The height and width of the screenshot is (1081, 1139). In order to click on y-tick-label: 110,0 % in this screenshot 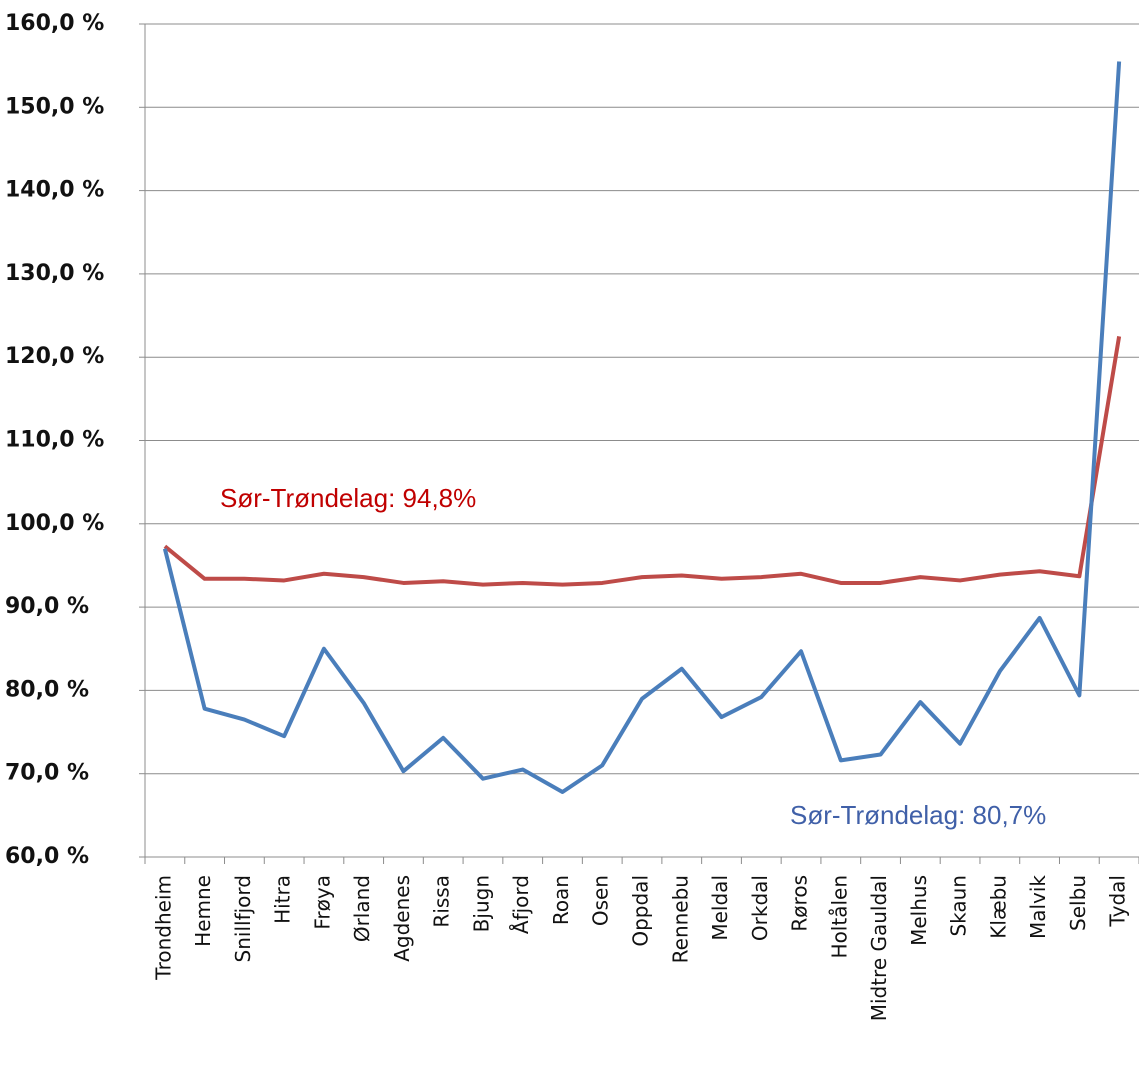, I will do `click(54, 440)`.